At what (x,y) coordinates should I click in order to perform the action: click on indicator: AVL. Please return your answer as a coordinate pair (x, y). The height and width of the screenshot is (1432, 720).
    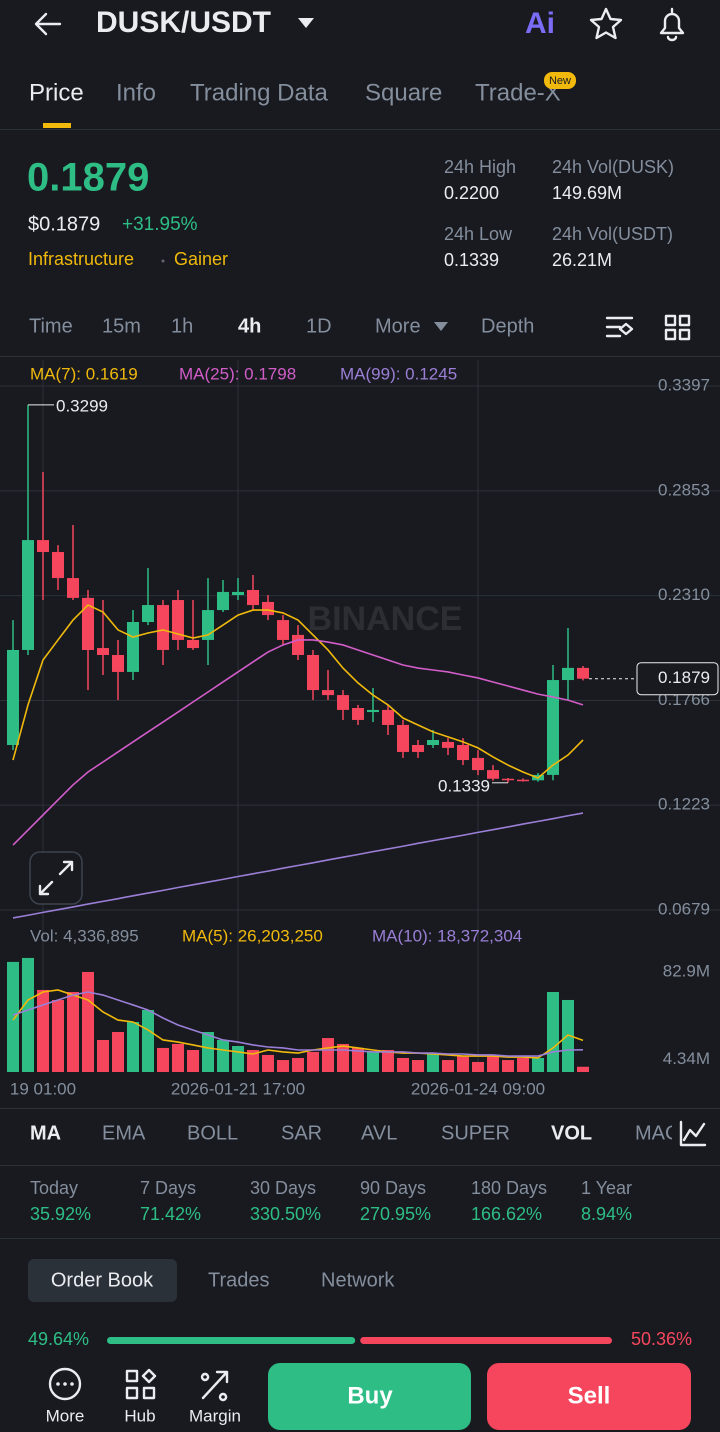
    Looking at the image, I should click on (379, 1133).